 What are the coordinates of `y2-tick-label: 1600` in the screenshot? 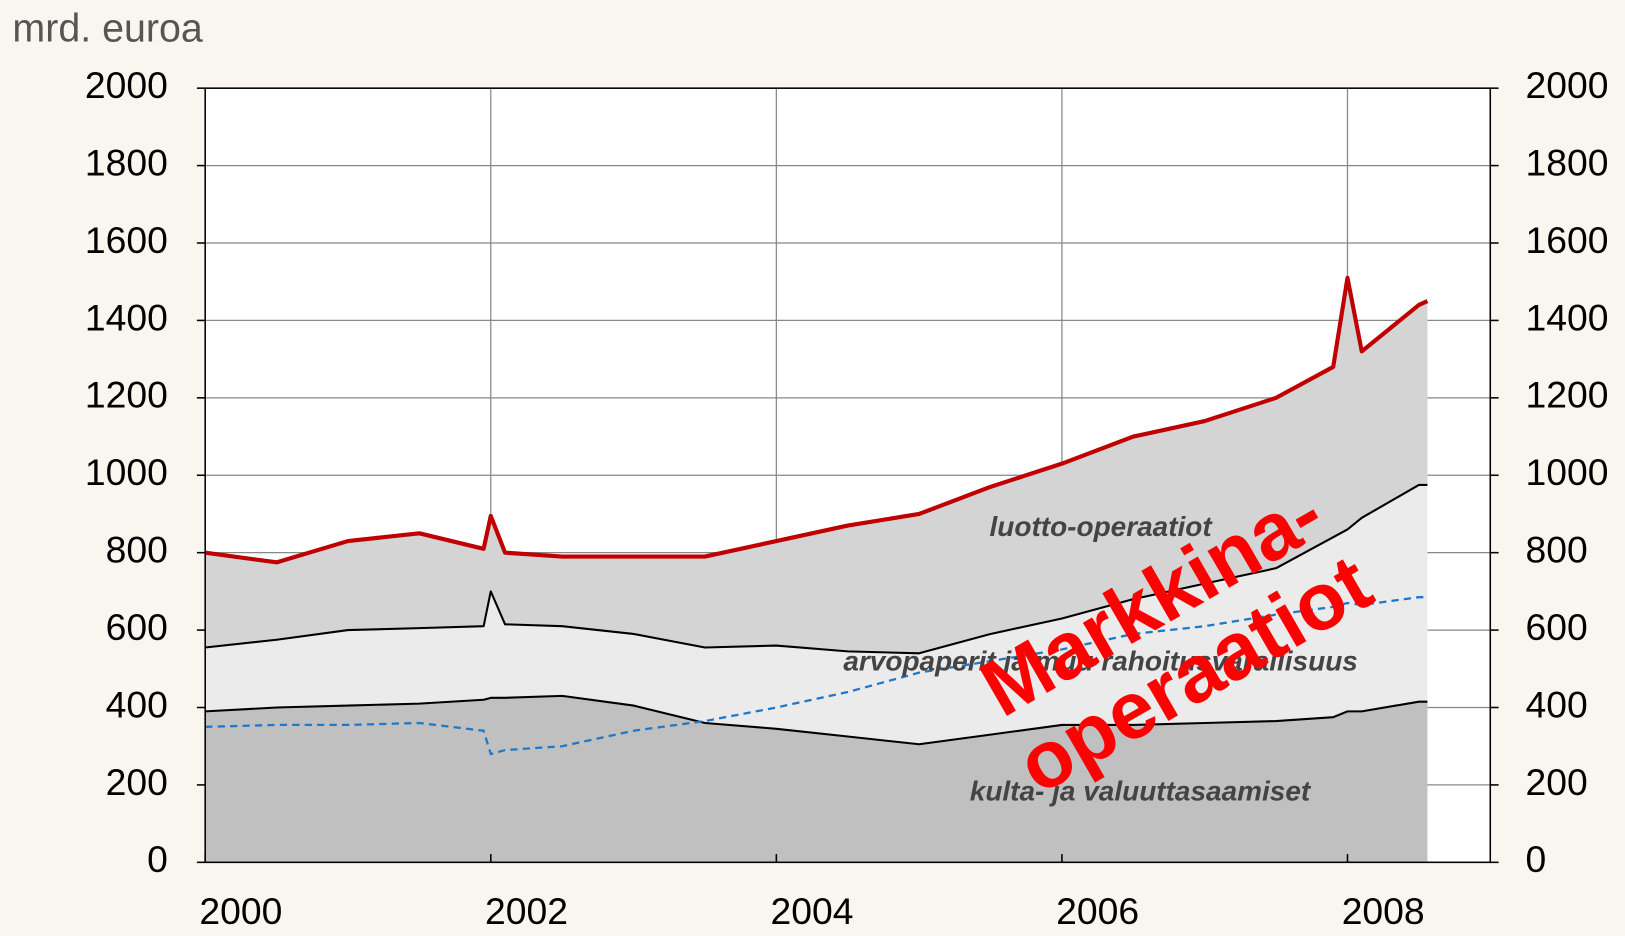 It's located at (1567, 240).